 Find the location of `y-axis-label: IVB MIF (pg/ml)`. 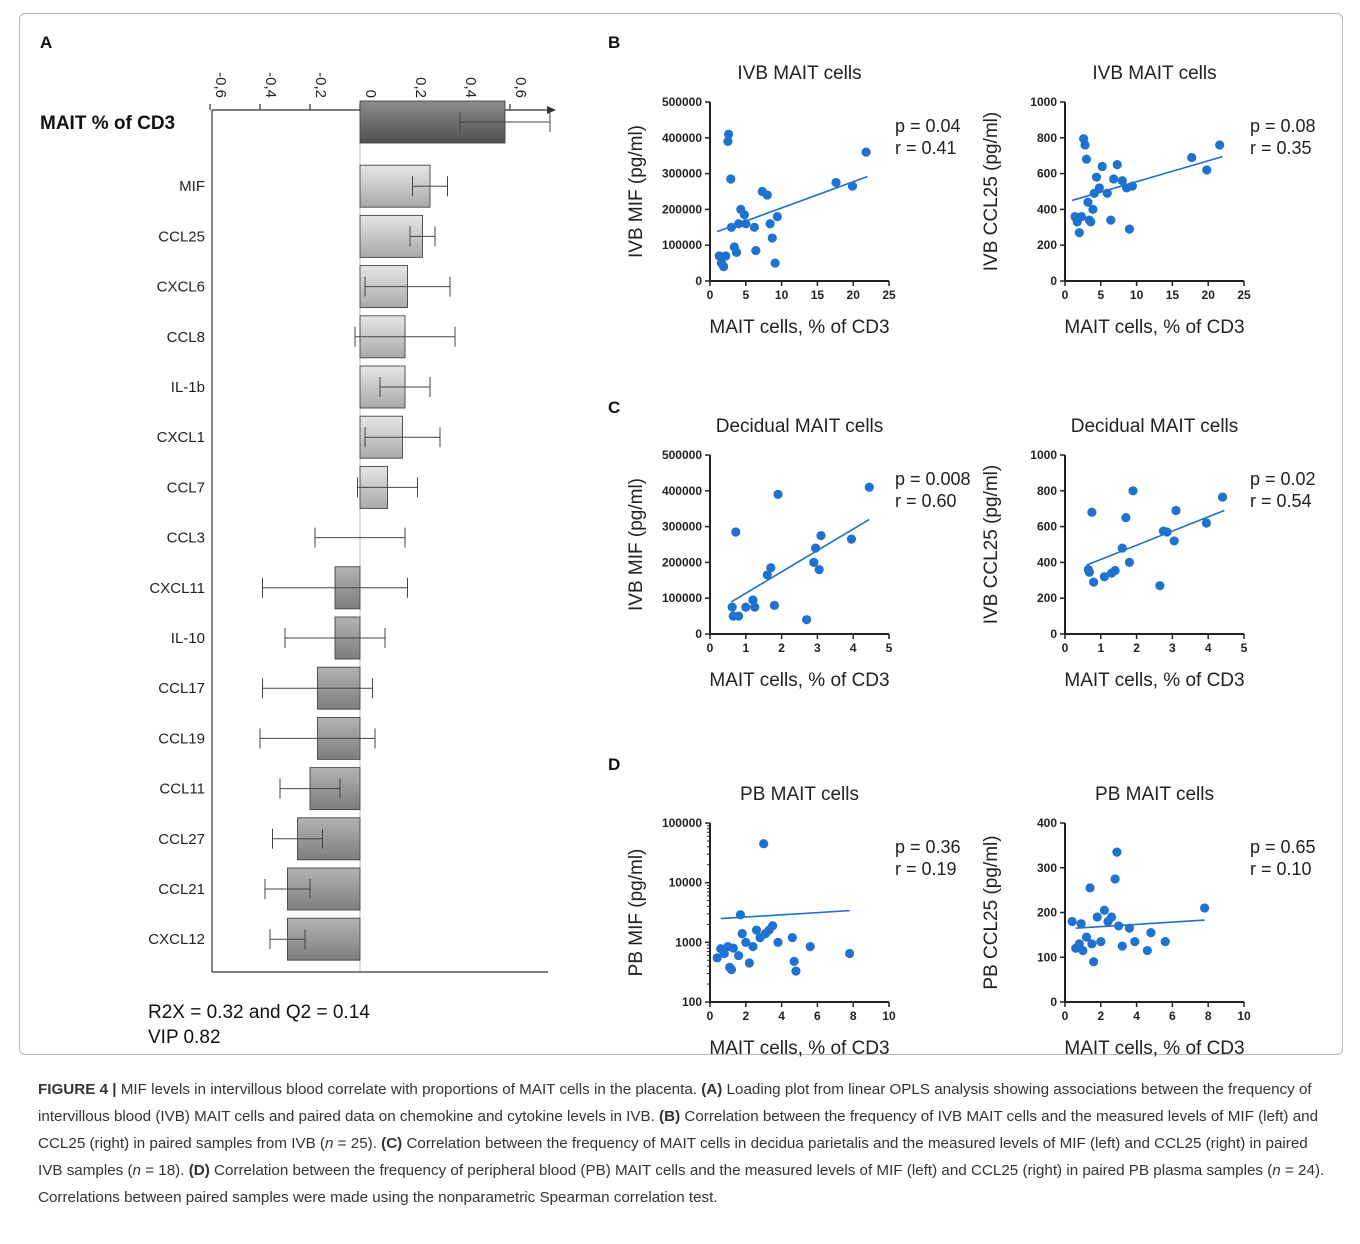

y-axis-label: IVB MIF (pg/ml) is located at coordinates (636, 191).